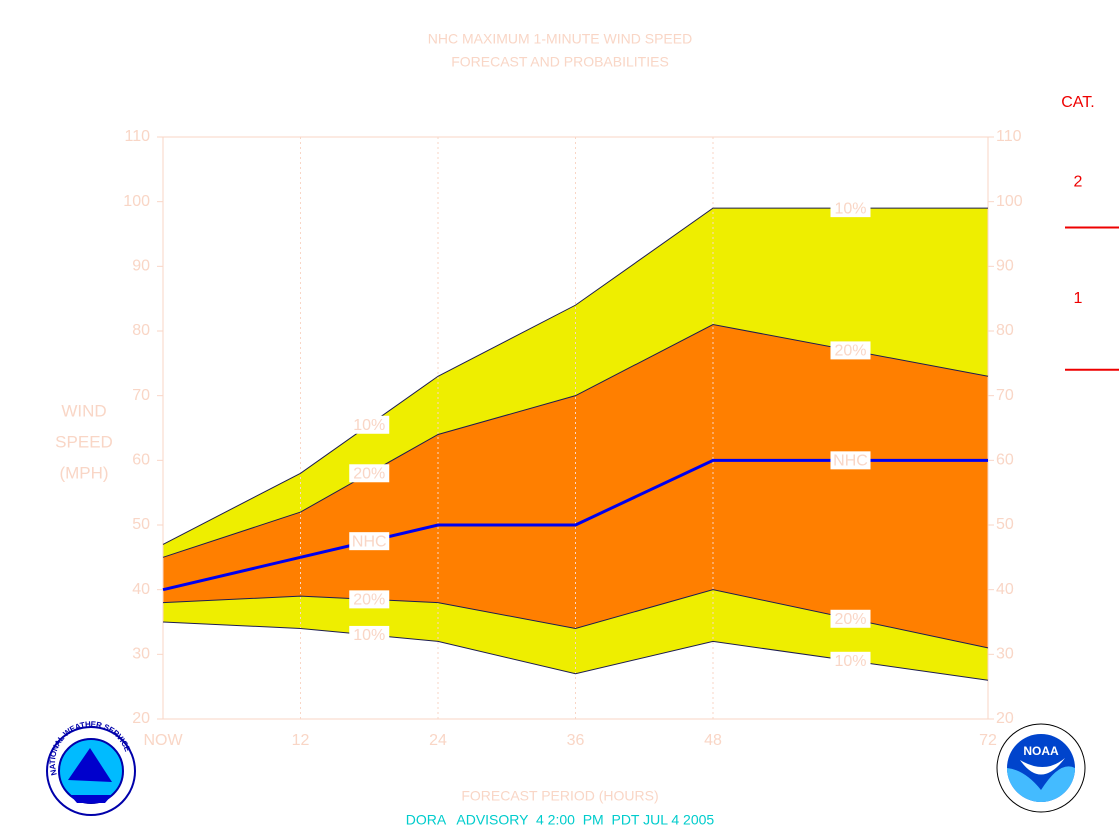 This screenshot has height=839, width=1119. I want to click on x-tick-label: 36, so click(576, 740).